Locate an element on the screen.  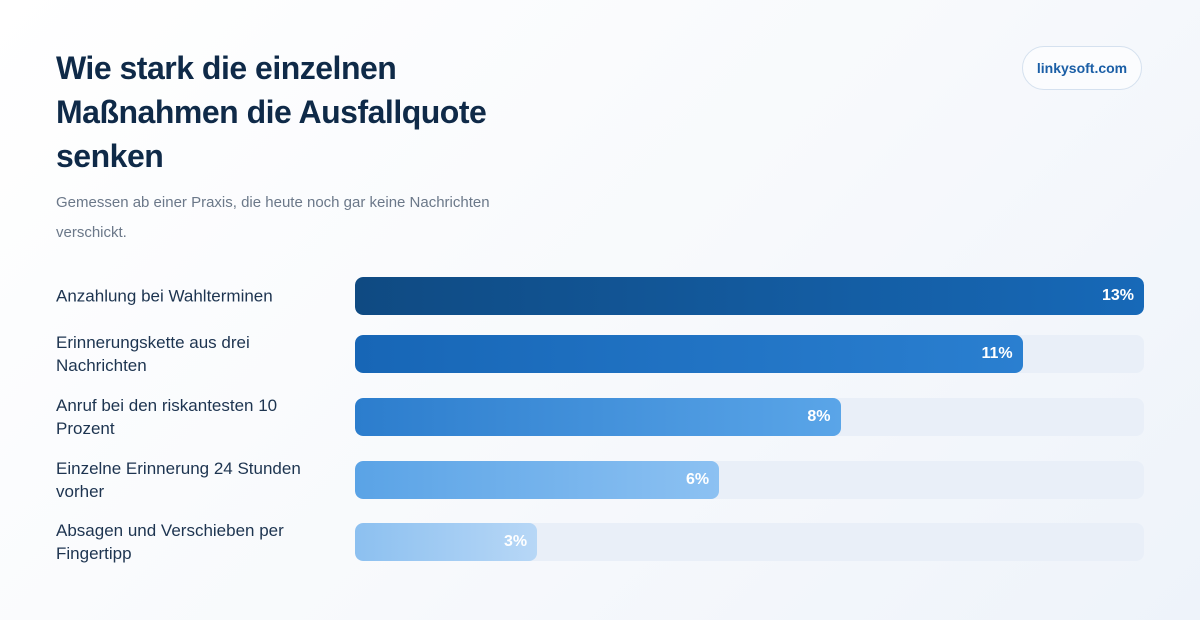
bar-track: 8% is located at coordinates (749, 417).